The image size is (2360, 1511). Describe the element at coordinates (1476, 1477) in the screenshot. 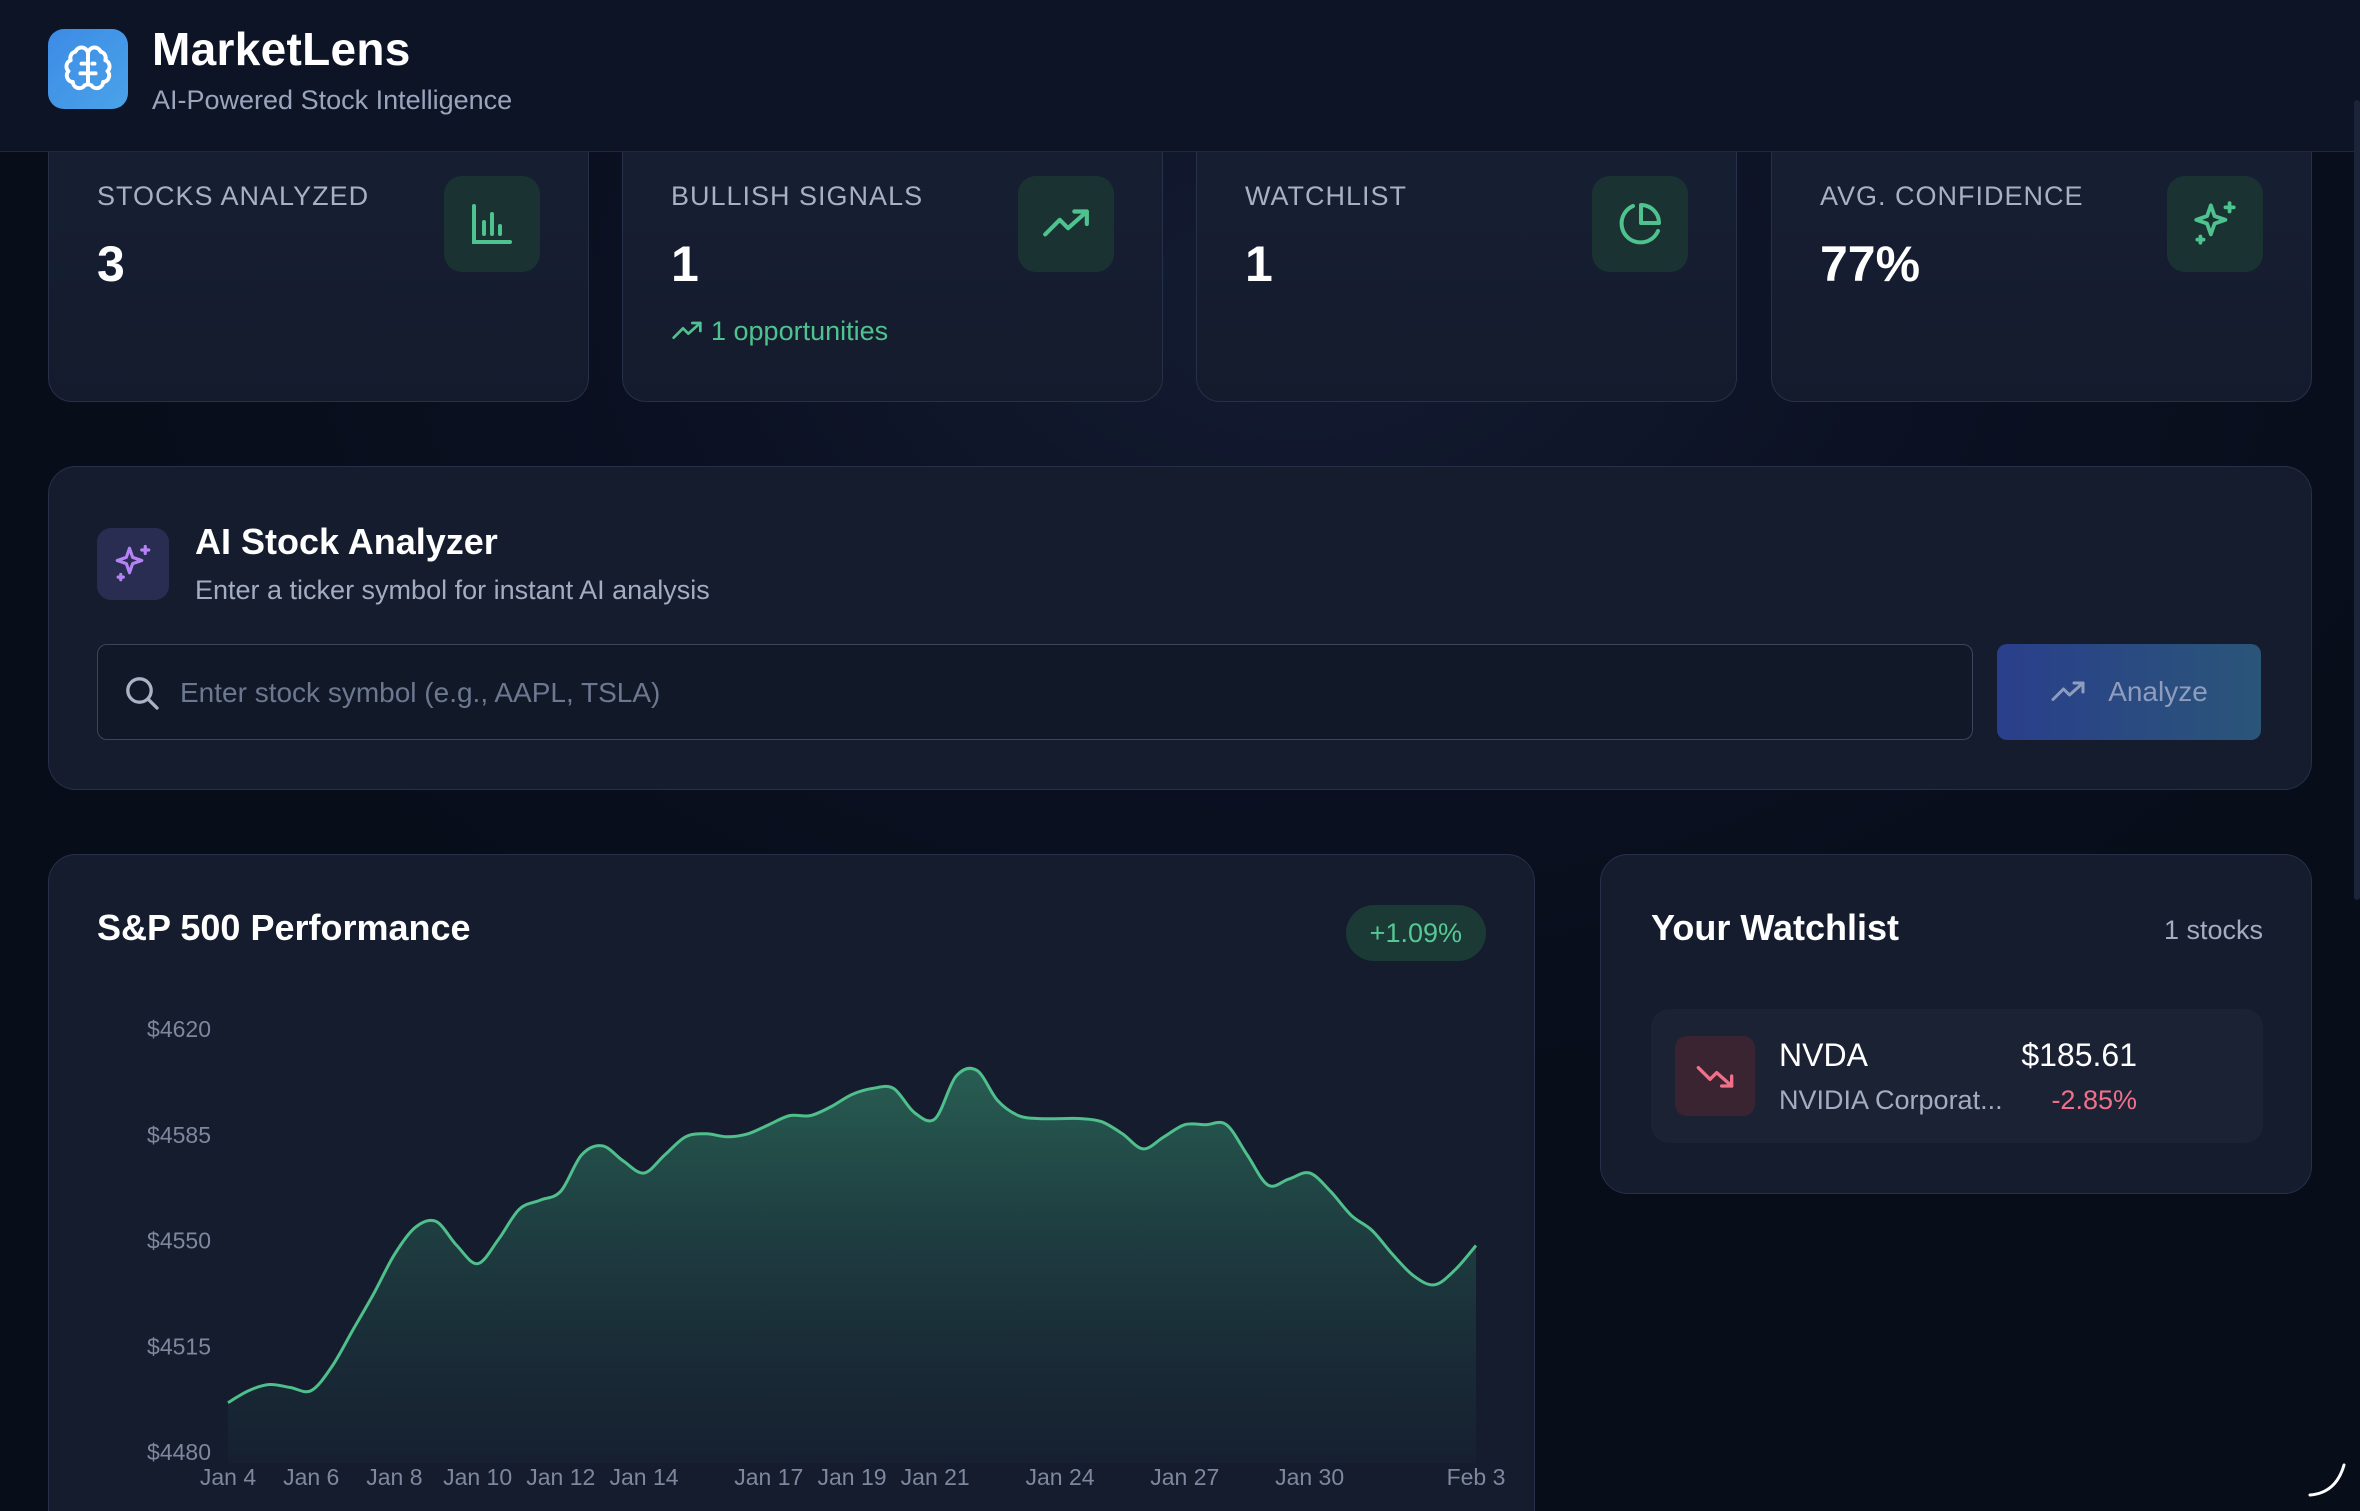

I see `x-tick-label: Feb 3` at that location.